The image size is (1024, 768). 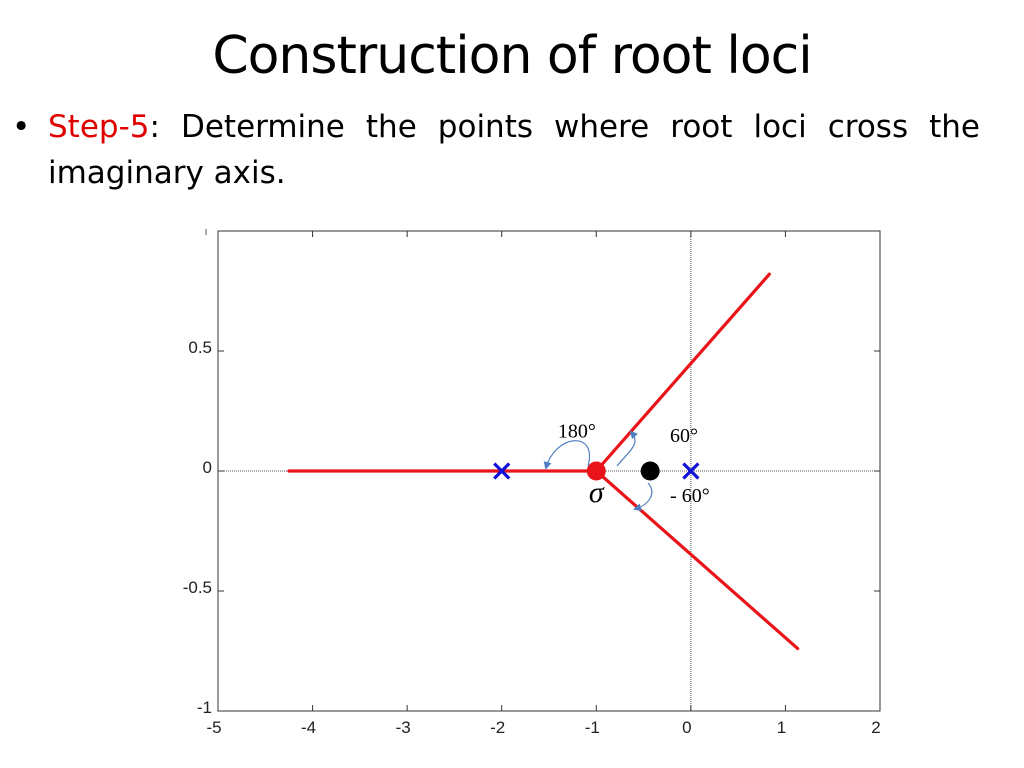 What do you see at coordinates (403, 727) in the screenshot?
I see `x-tick-label: -3` at bounding box center [403, 727].